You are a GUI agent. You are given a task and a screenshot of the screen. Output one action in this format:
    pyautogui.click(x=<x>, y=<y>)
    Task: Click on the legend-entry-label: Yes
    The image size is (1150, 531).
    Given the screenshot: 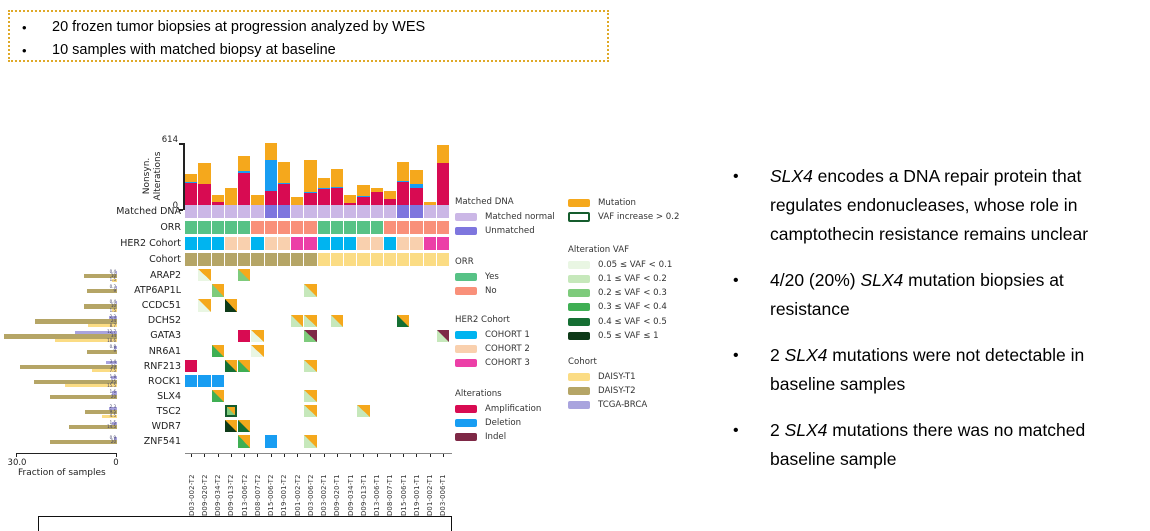 What is the action you would take?
    pyautogui.click(x=492, y=276)
    